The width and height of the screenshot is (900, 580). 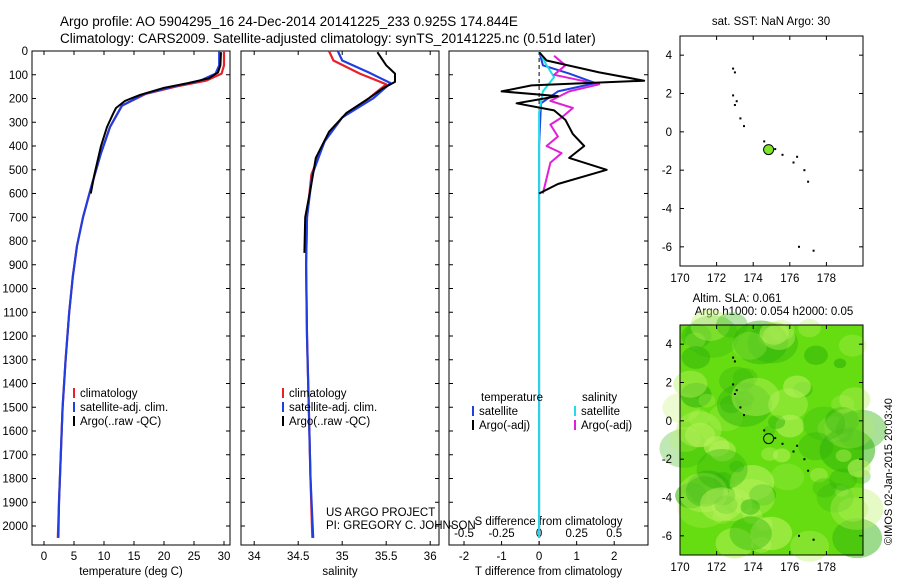 I want to click on x-tick-label: 2, so click(x=614, y=557).